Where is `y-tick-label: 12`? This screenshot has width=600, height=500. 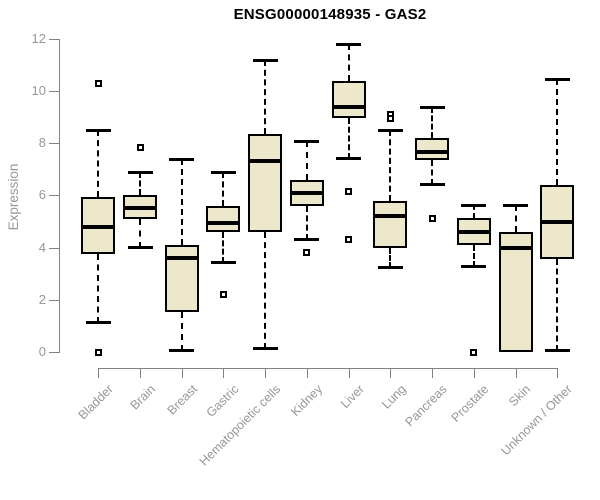
y-tick-label: 12 is located at coordinates (38, 38).